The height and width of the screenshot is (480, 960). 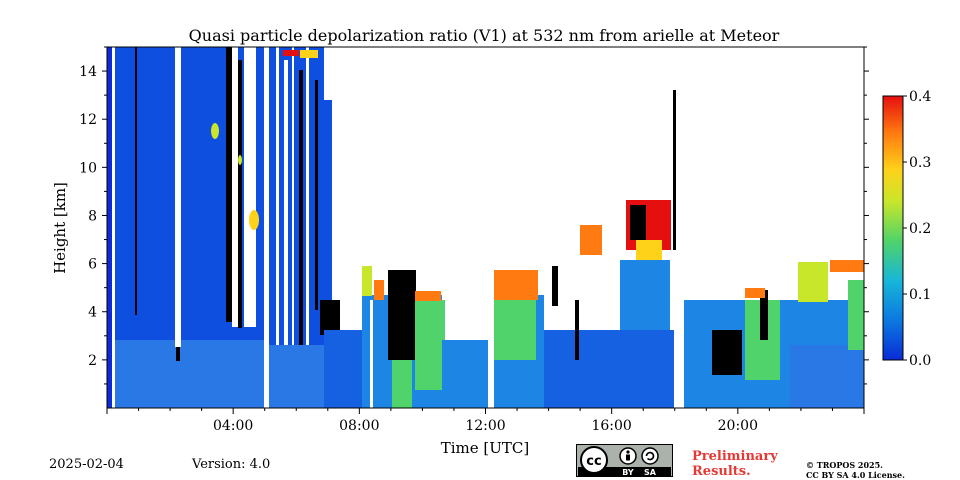 I want to click on y-tick-label: 10, so click(x=88, y=168).